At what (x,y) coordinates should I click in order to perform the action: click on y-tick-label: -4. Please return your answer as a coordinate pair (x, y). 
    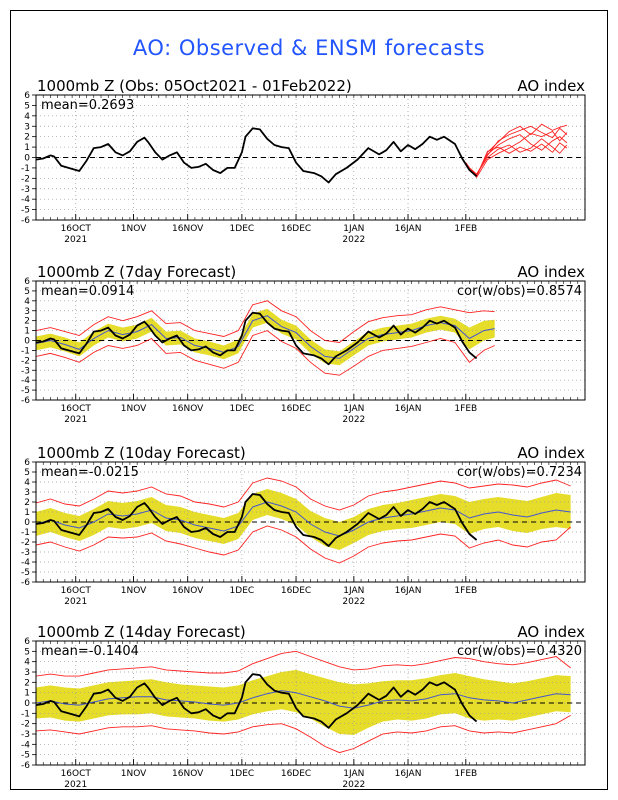
    Looking at the image, I should click on (25, 563).